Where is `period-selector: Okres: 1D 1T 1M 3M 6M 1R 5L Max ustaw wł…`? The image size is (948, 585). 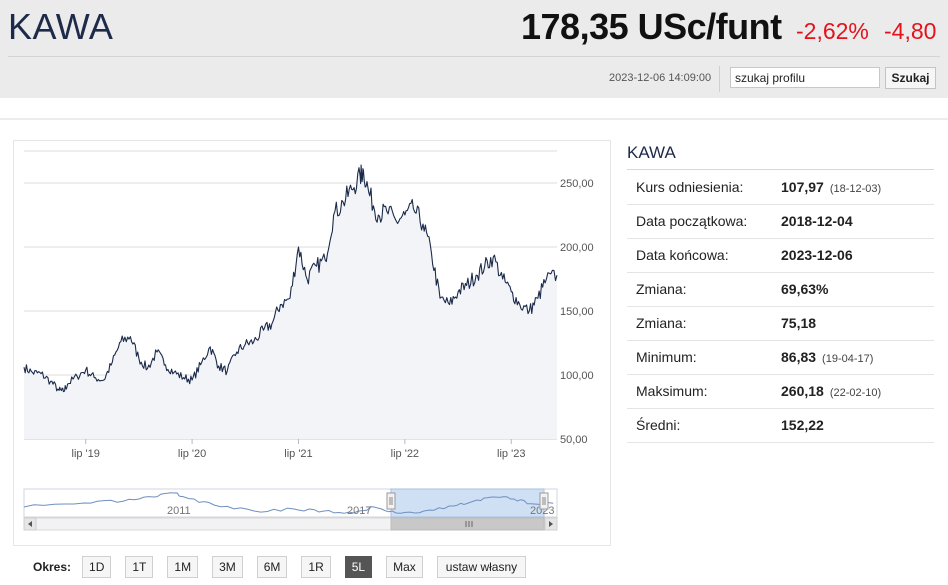
period-selector: Okres: 1D 1T 1M 3M 6M 1R 5L Max ustaw wł… is located at coordinates (280, 567).